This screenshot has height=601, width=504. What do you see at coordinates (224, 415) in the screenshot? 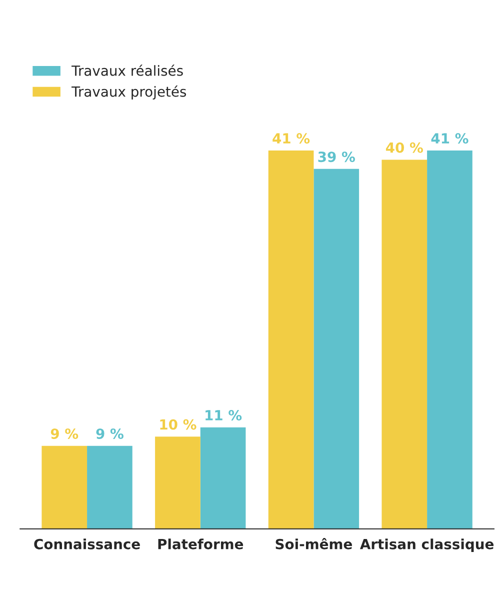
I see `data-label: 11 %` at bounding box center [224, 415].